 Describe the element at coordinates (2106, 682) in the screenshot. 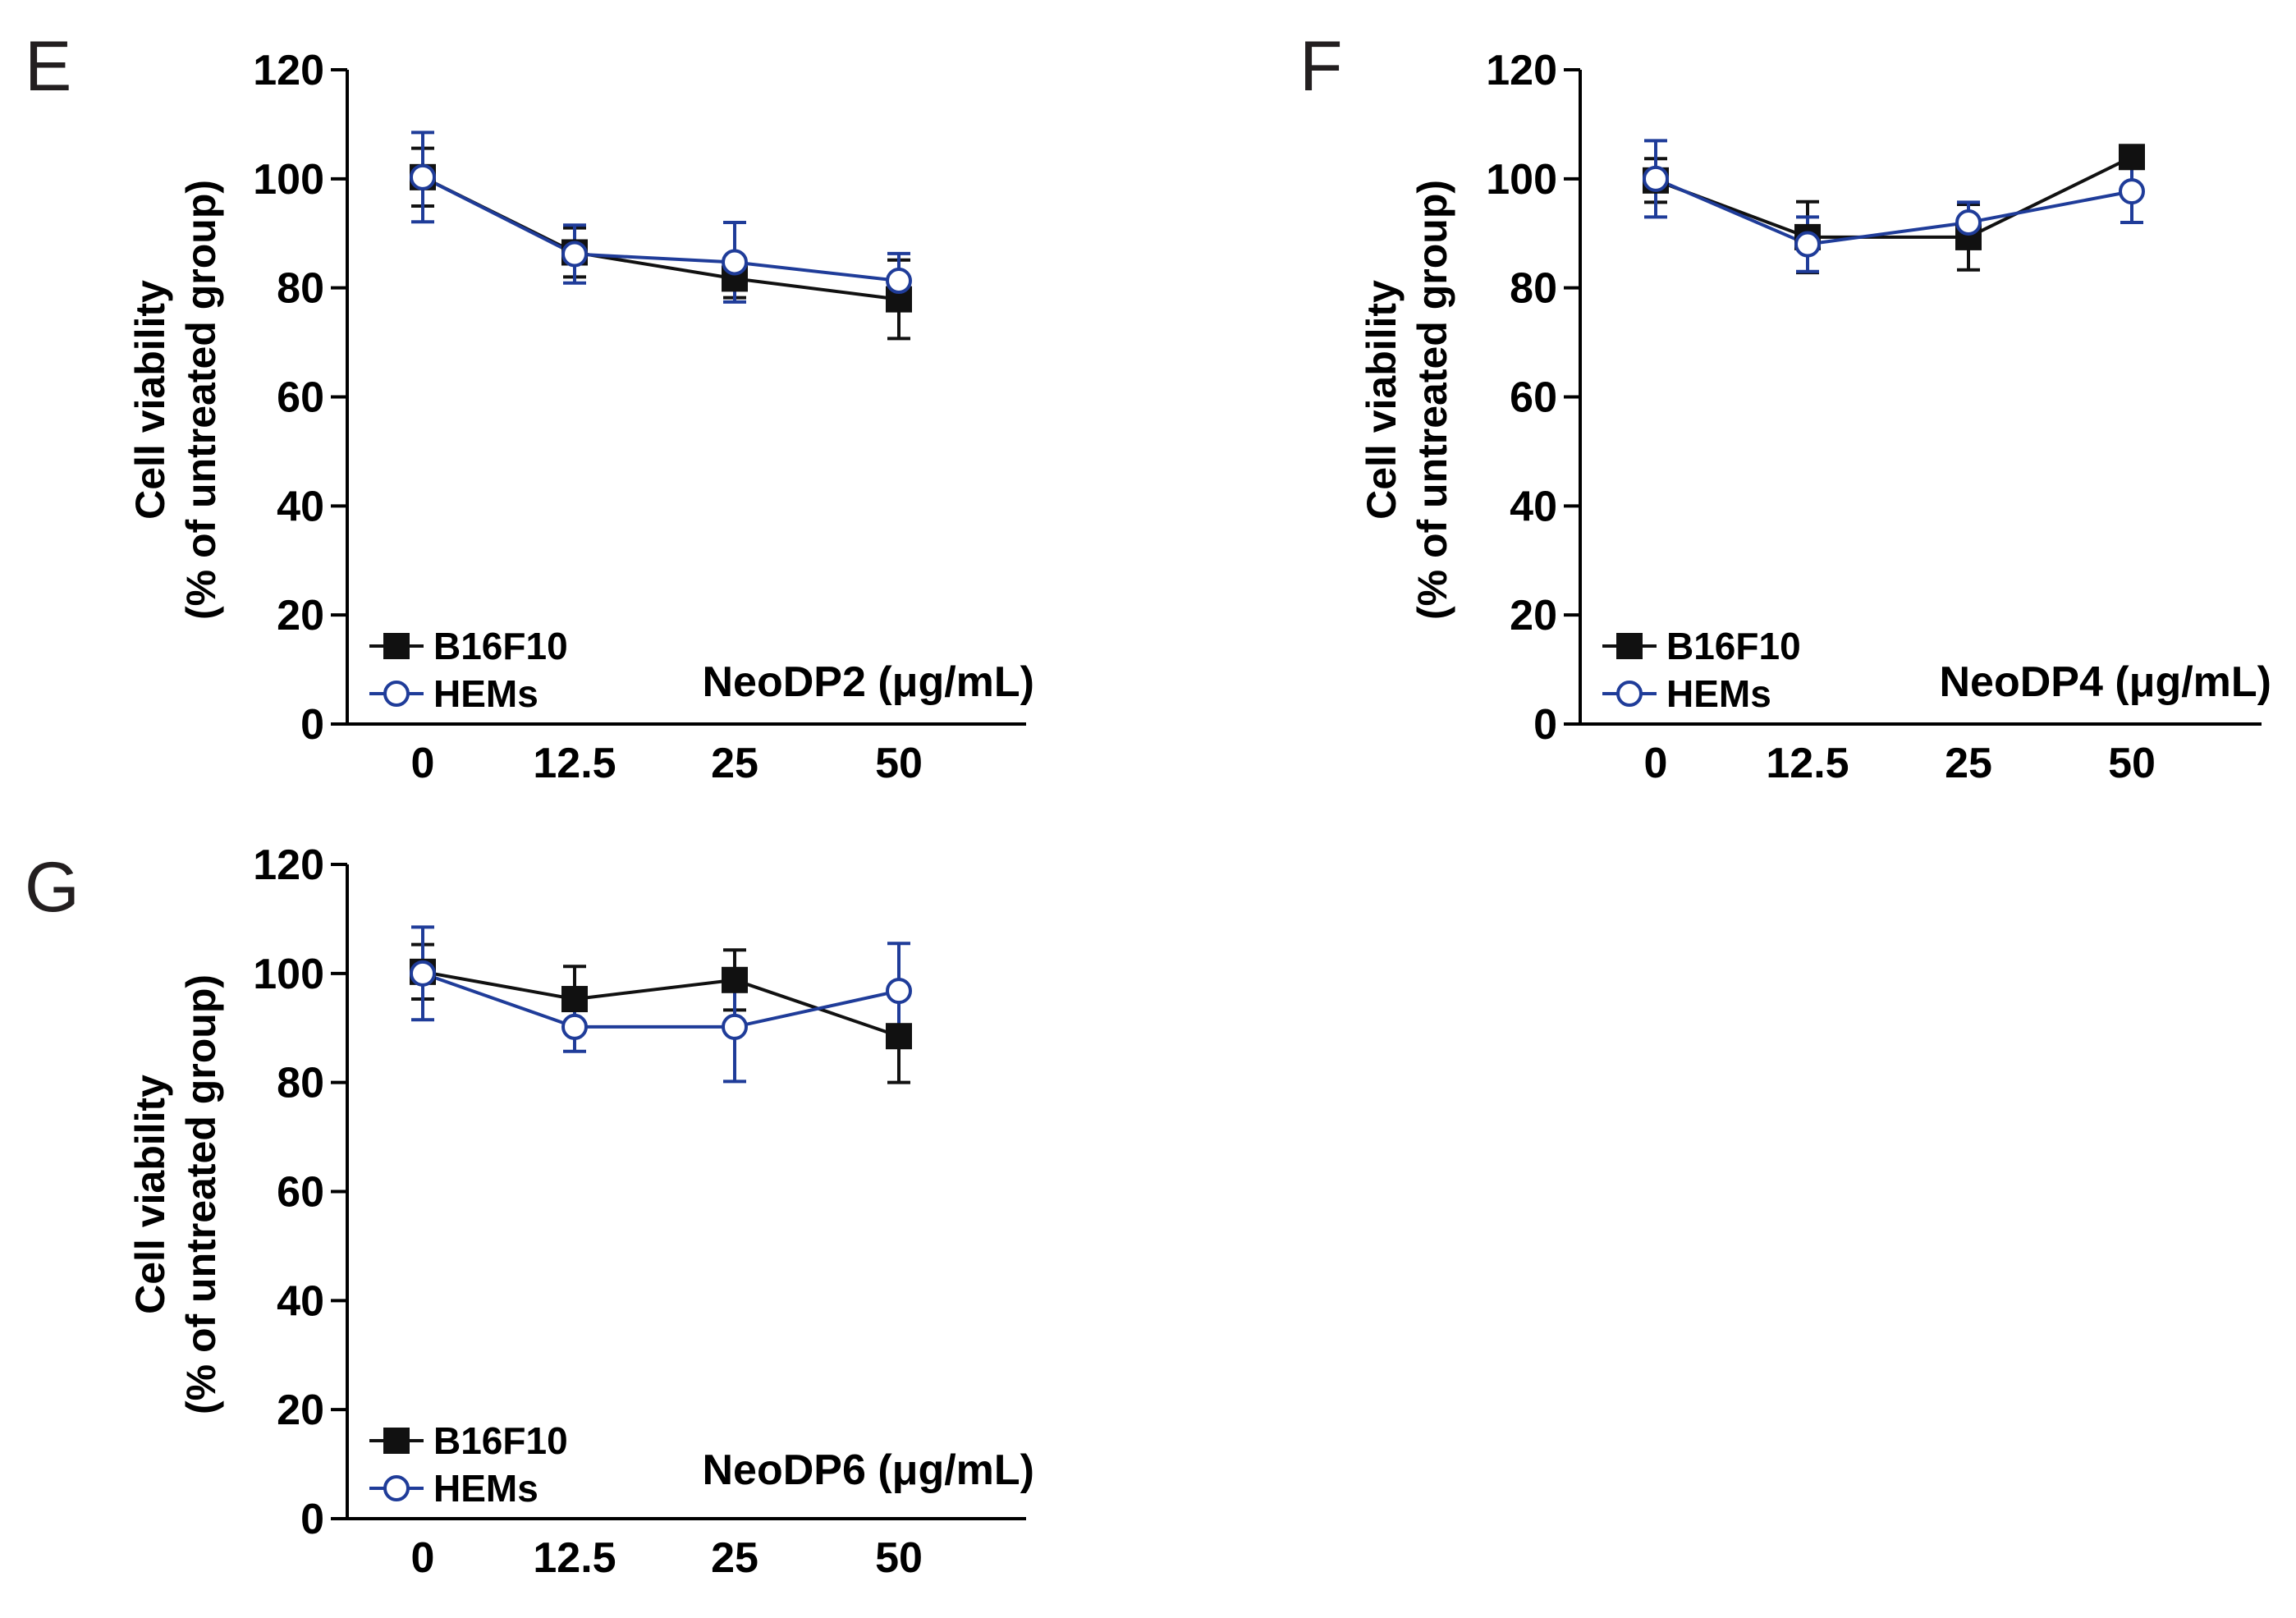

I see `x-axis-title: NeoDP4 (μg/mL)` at that location.